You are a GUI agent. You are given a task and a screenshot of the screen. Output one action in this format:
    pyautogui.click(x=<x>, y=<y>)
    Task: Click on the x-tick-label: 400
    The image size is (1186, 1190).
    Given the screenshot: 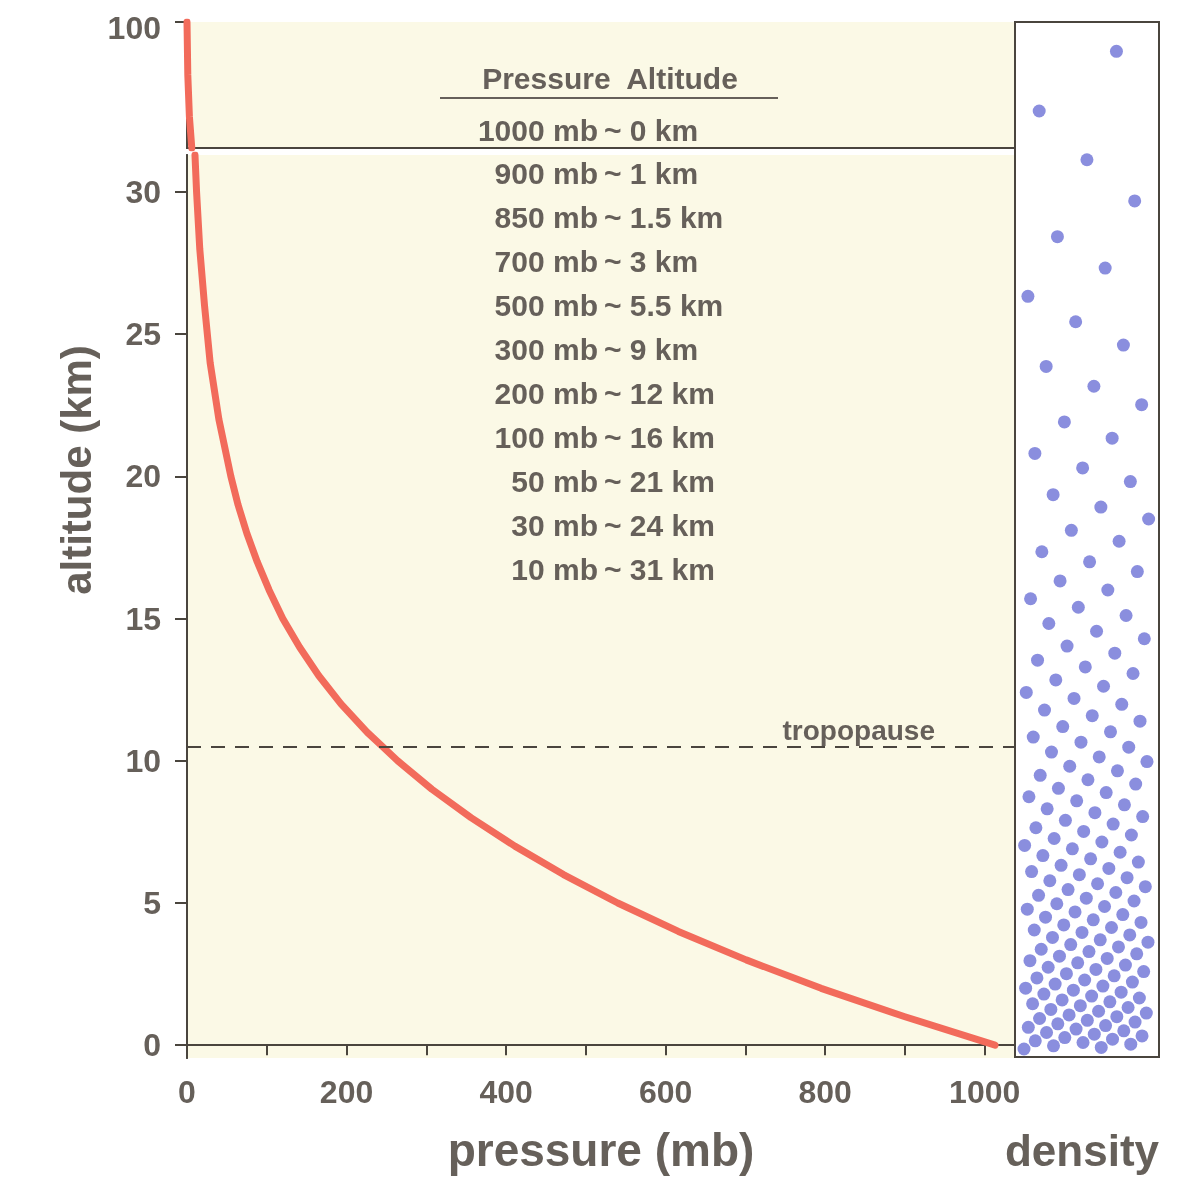 What is the action you would take?
    pyautogui.click(x=506, y=1092)
    